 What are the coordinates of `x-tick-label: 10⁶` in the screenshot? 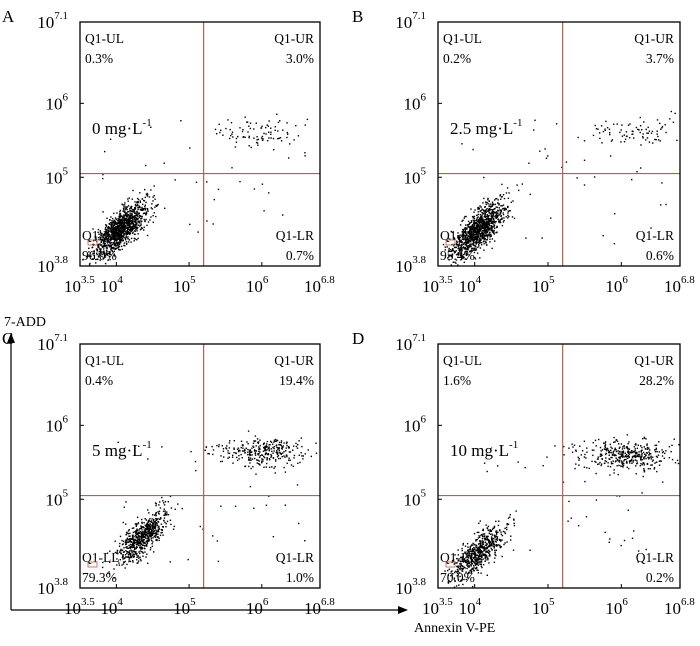 It's located at (616, 607).